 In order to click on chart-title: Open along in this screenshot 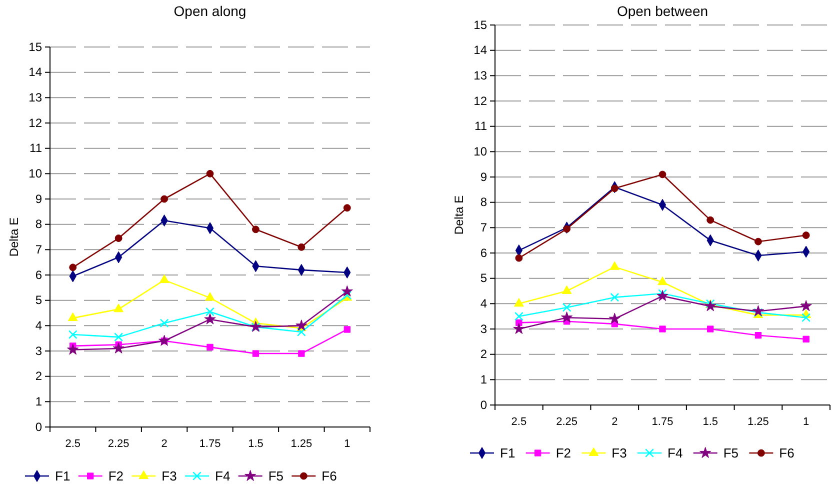, I will do `click(210, 11)`.